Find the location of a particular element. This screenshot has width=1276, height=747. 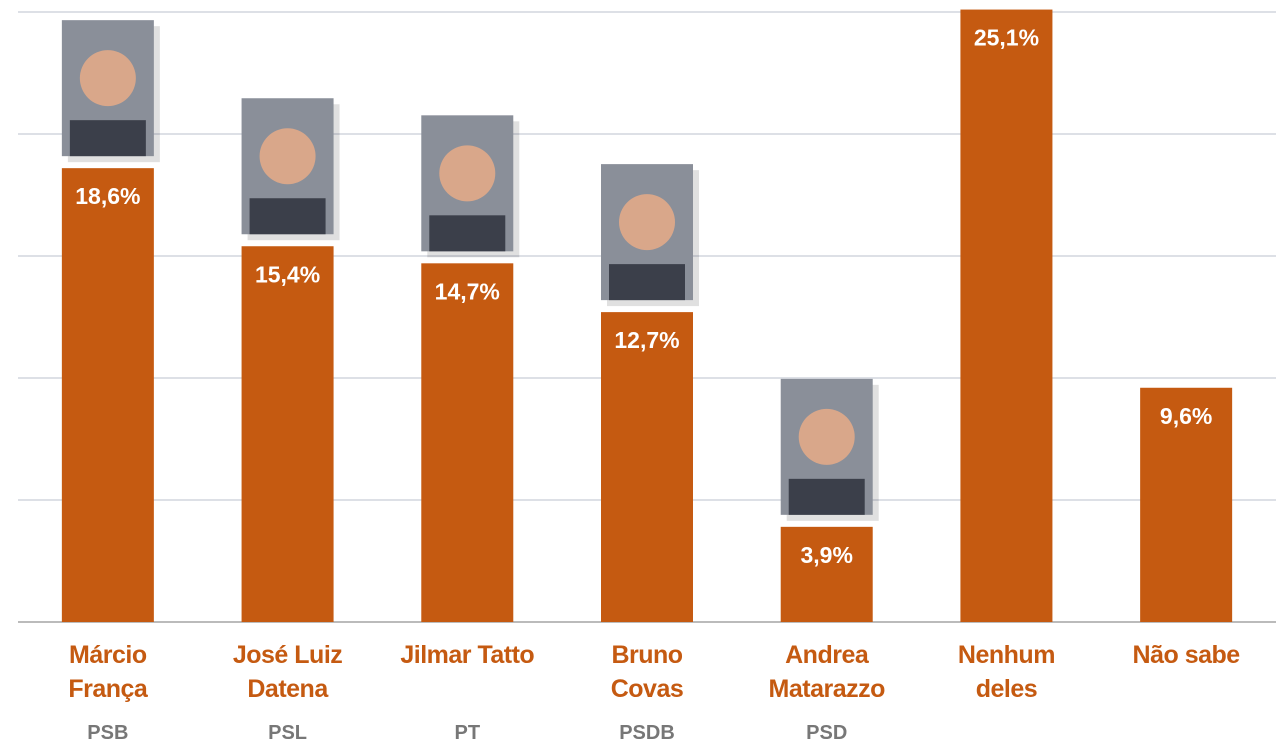

value-label: 15,4% is located at coordinates (287, 274).